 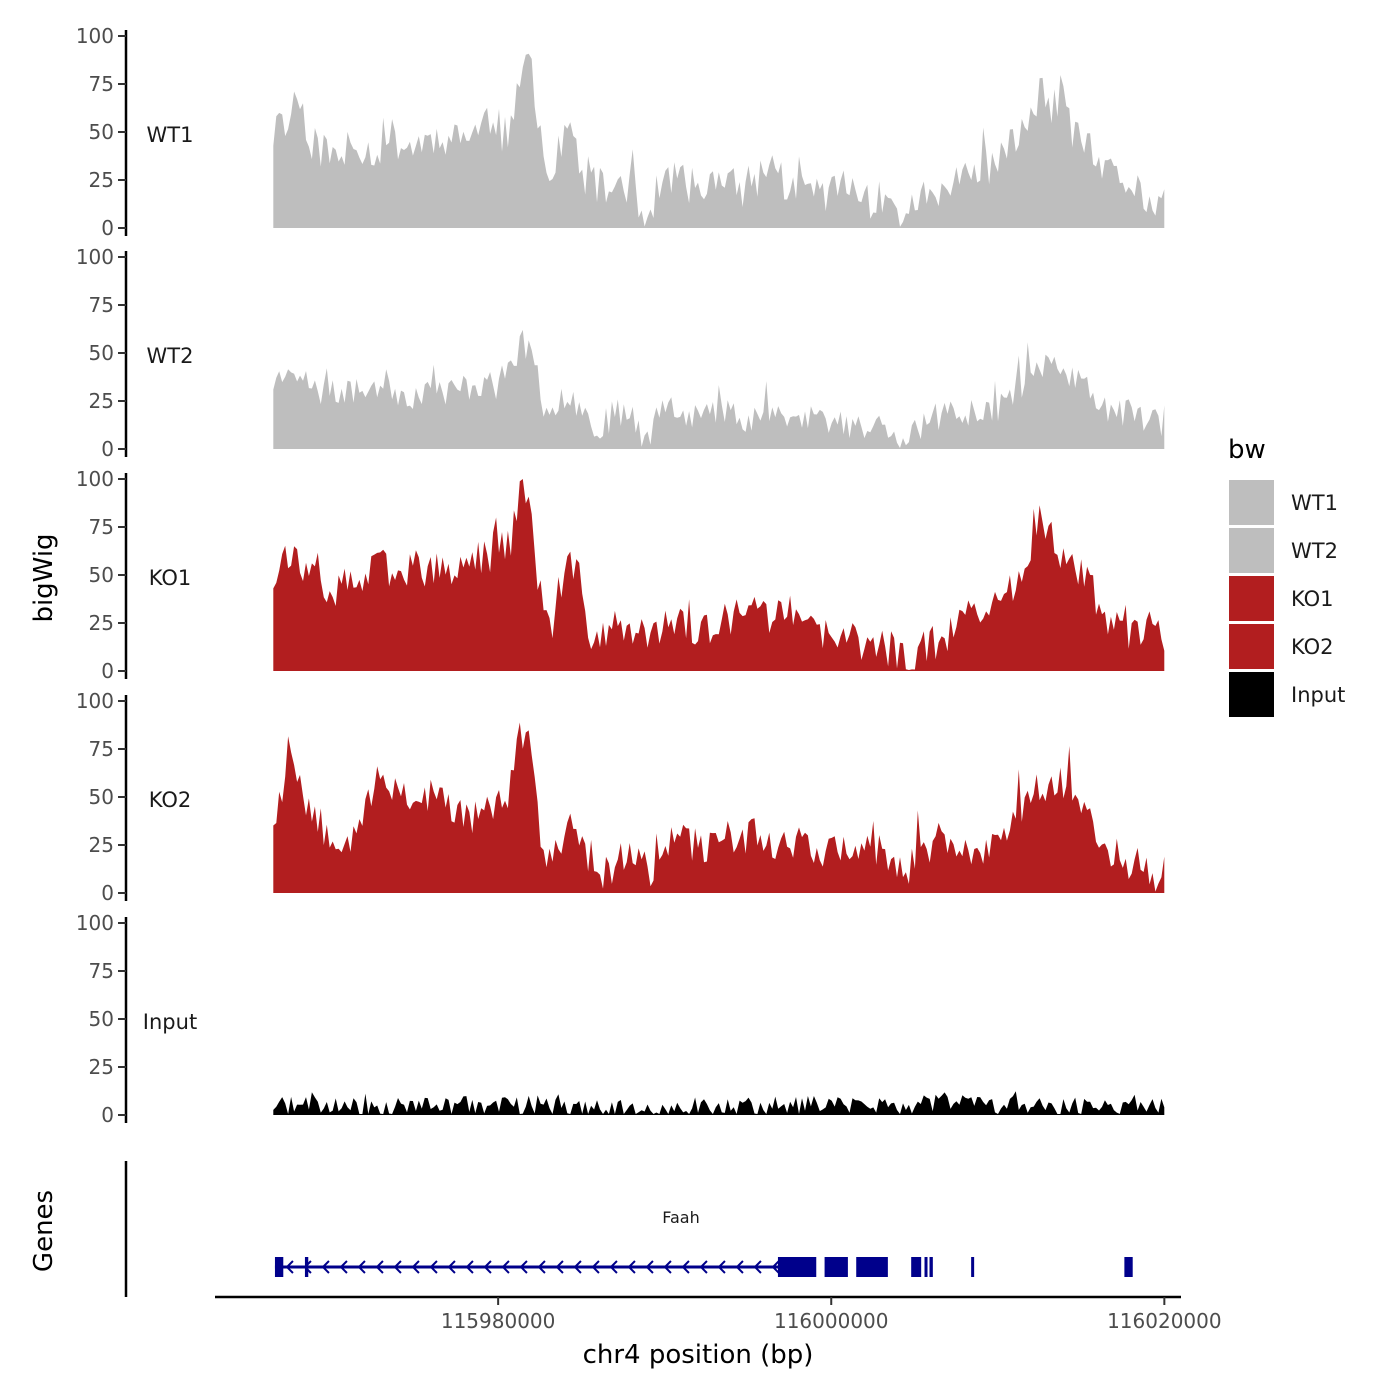 What do you see at coordinates (1247, 450) in the screenshot?
I see `legend-title: bw` at bounding box center [1247, 450].